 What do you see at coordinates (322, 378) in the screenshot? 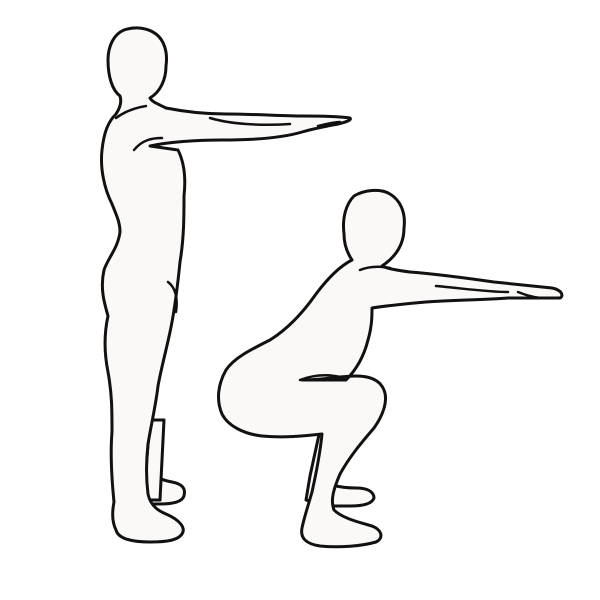
I see `squat-knee-line` at bounding box center [322, 378].